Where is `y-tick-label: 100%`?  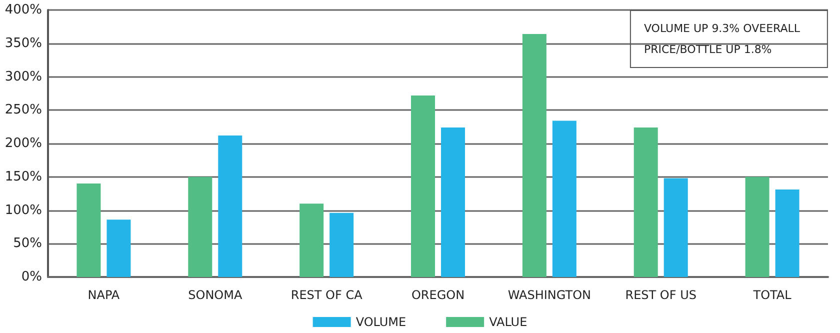 y-tick-label: 100% is located at coordinates (23, 210).